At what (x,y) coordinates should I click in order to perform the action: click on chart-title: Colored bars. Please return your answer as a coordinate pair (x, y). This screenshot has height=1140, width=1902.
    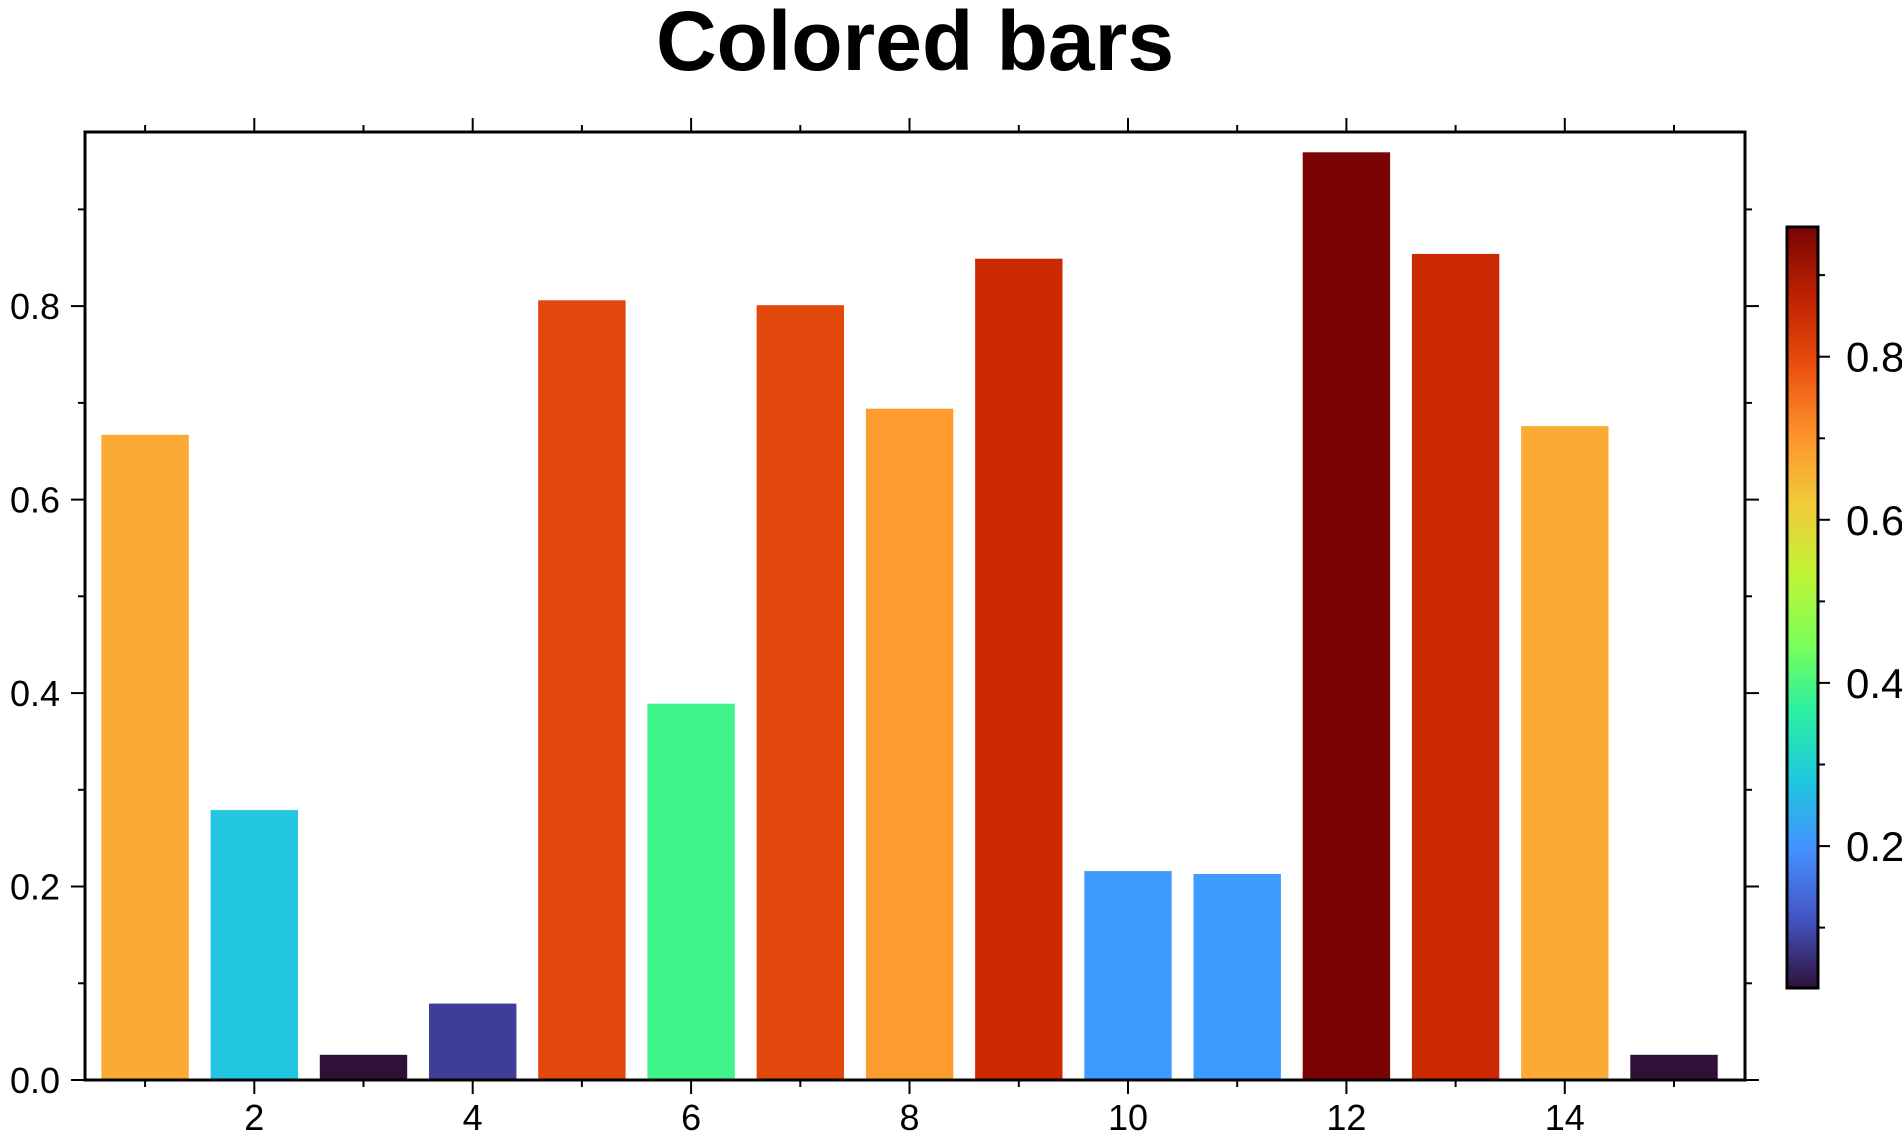
    Looking at the image, I should click on (915, 44).